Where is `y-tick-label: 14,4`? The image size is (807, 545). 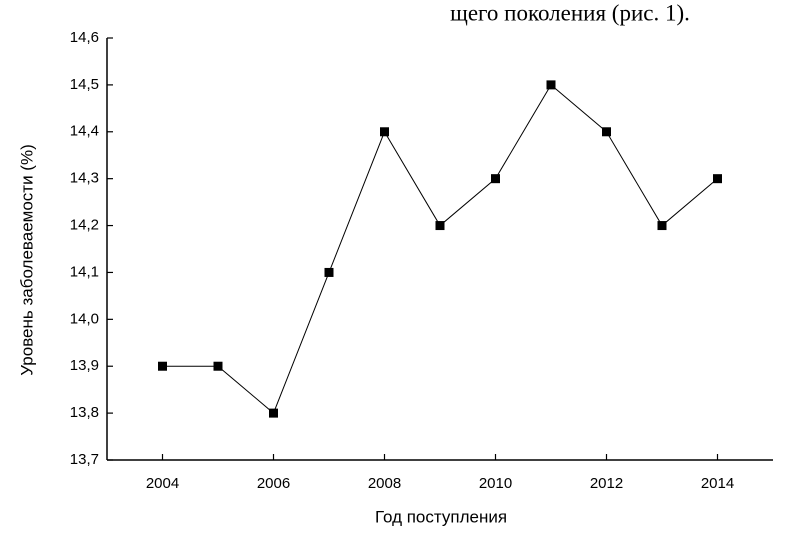 y-tick-label: 14,4 is located at coordinates (84, 131).